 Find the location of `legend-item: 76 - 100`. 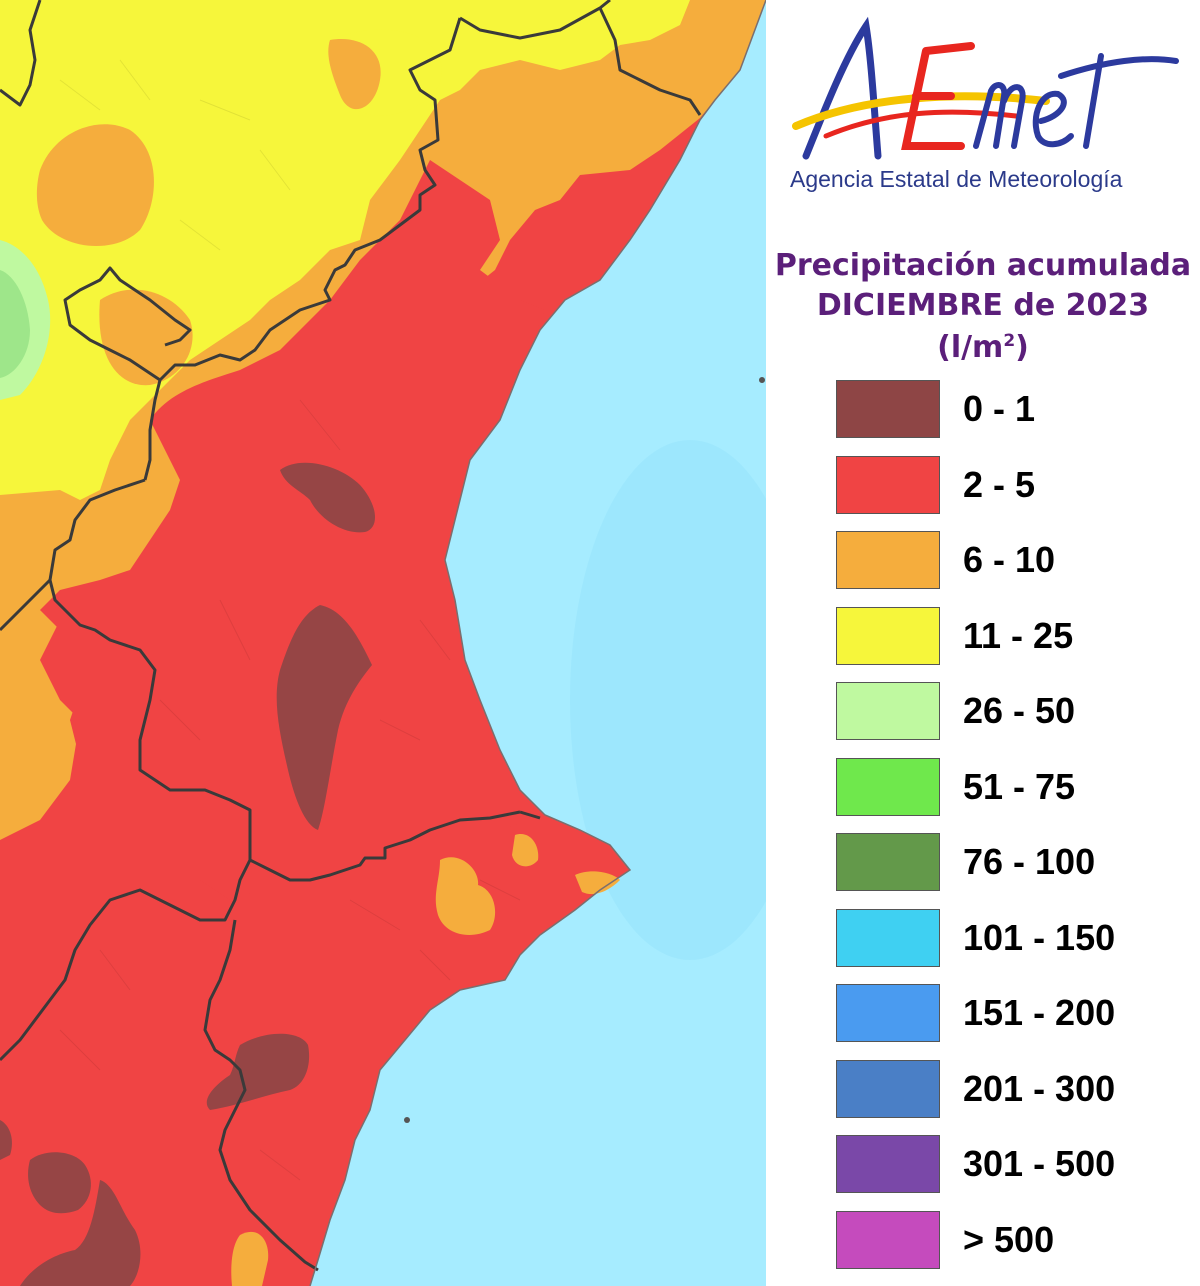

legend-item: 76 - 100 is located at coordinates (1006, 864).